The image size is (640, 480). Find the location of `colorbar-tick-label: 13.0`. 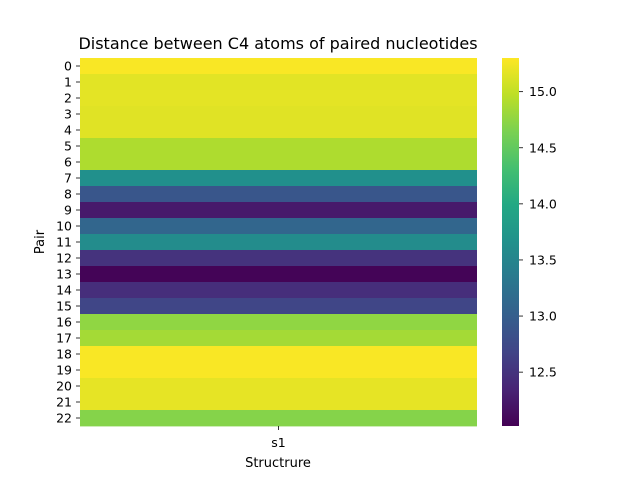

colorbar-tick-label: 13.0 is located at coordinates (543, 316).